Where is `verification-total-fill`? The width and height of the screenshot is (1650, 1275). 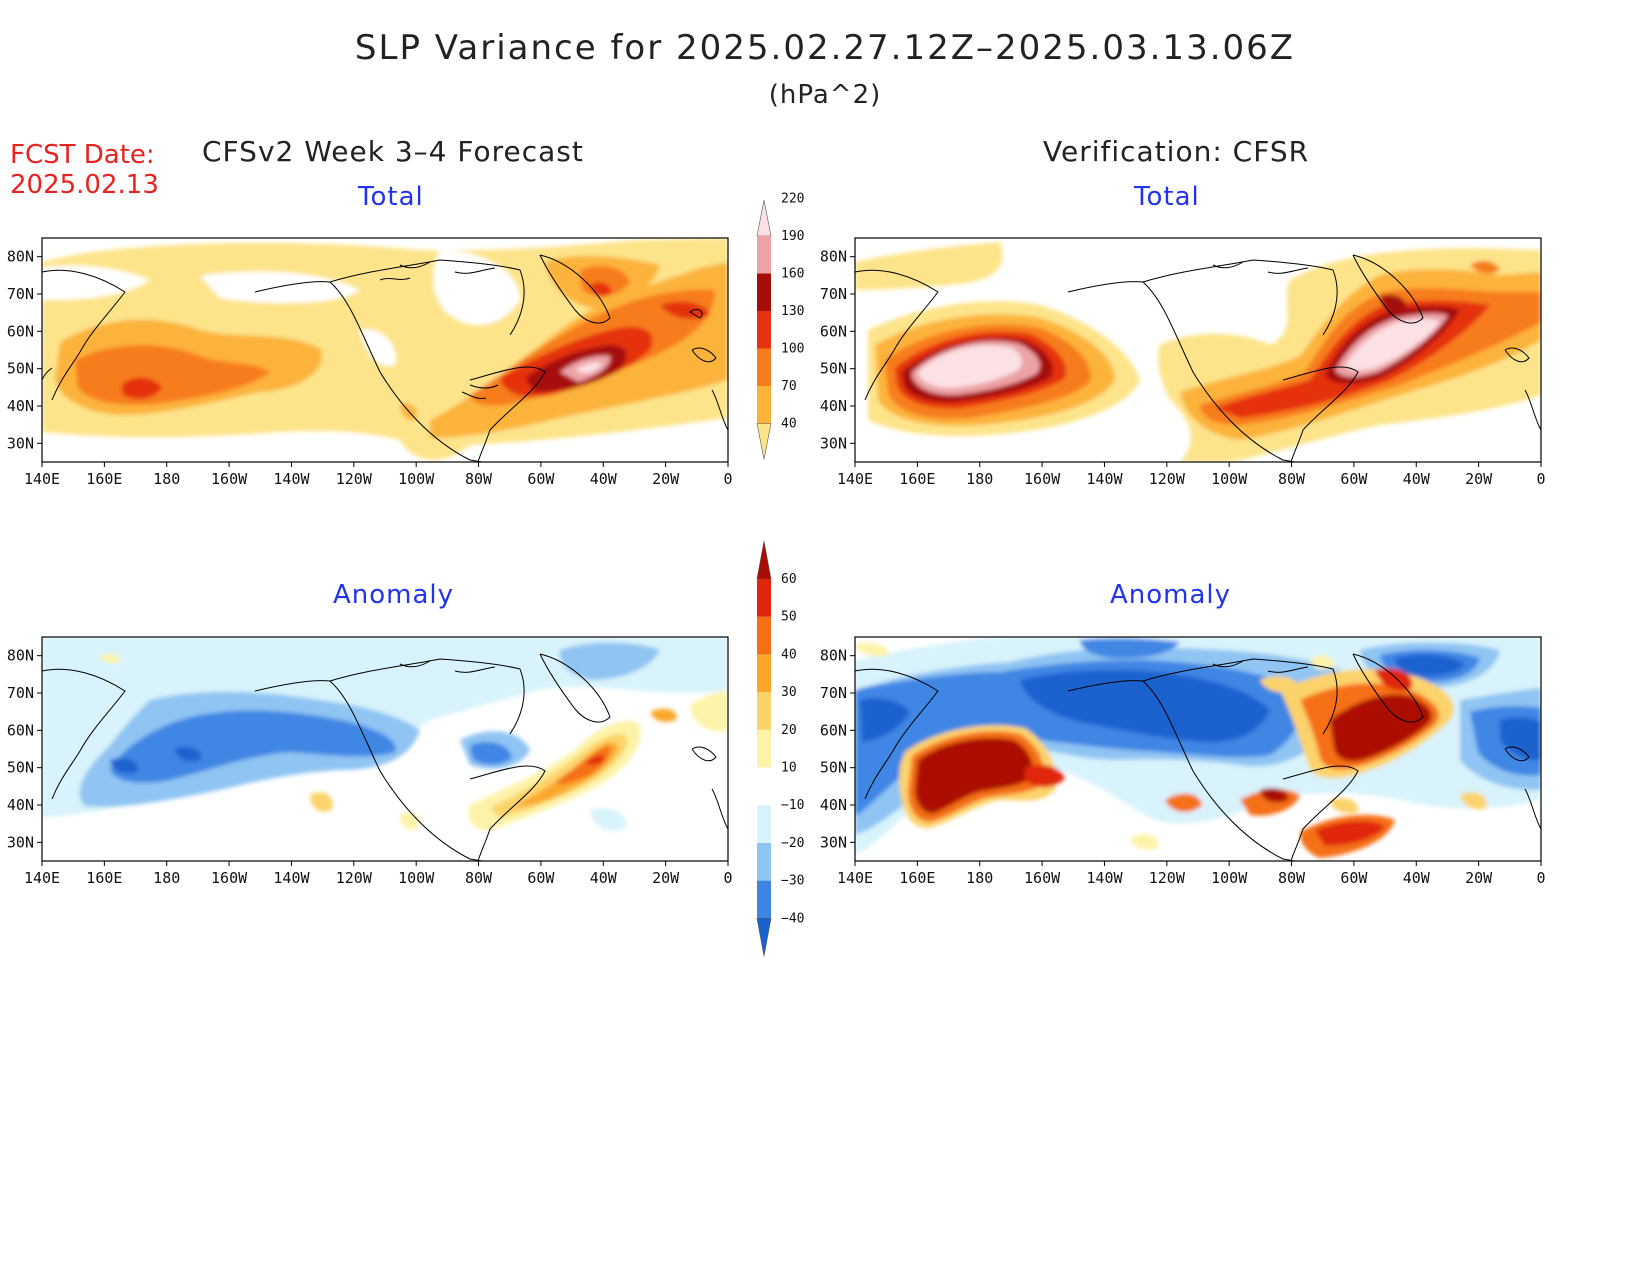
verification-total-fill is located at coordinates (1198, 352).